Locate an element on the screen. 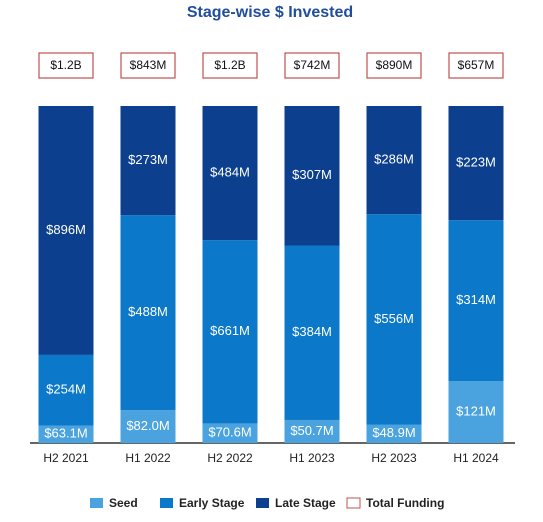 Image resolution: width=543 pixels, height=522 pixels. value-label: $70.6M is located at coordinates (229, 432).